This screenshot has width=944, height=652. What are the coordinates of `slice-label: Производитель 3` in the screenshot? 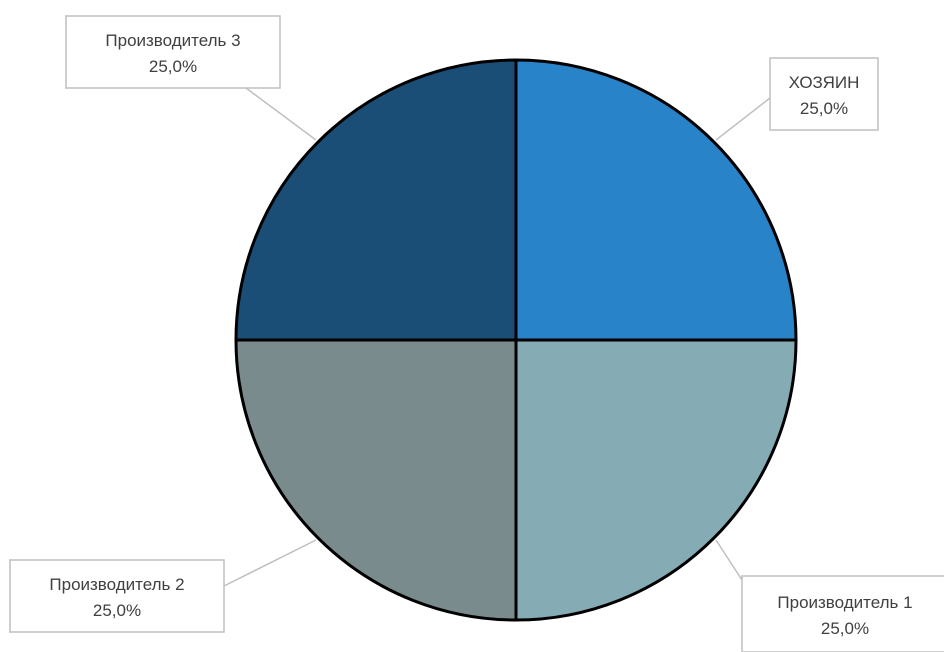 It's located at (172, 40).